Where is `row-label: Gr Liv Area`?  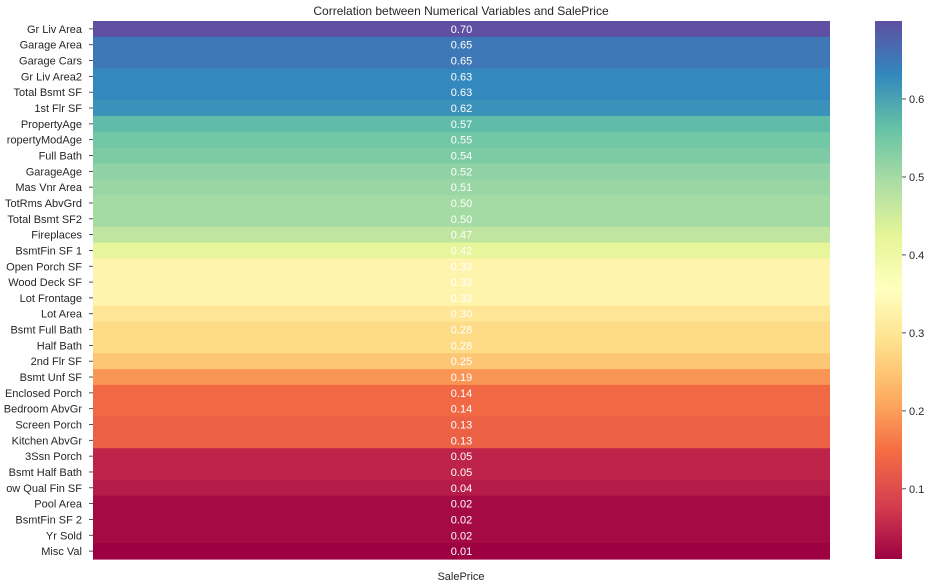 row-label: Gr Liv Area is located at coordinates (55, 30).